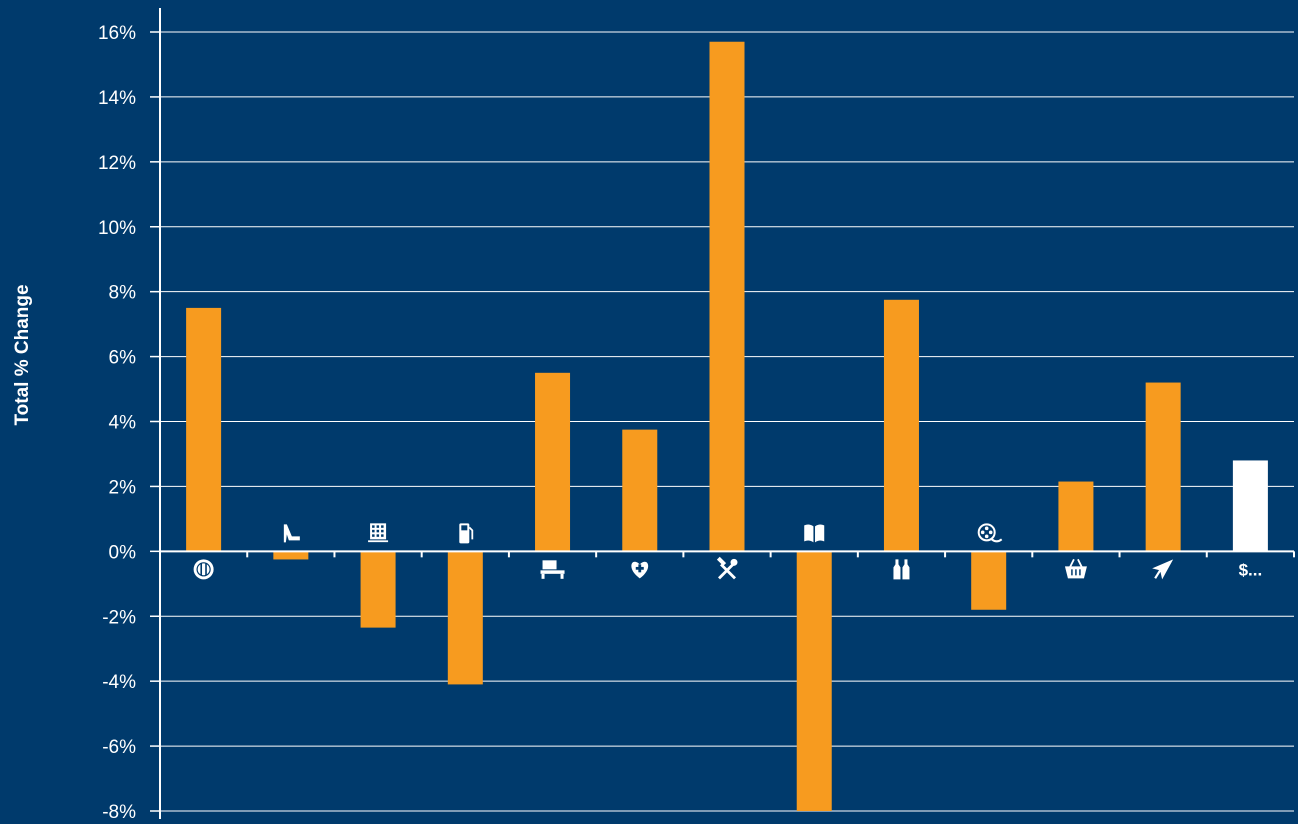 This screenshot has width=1298, height=824. What do you see at coordinates (814, 533) in the screenshot?
I see `book-icon` at bounding box center [814, 533].